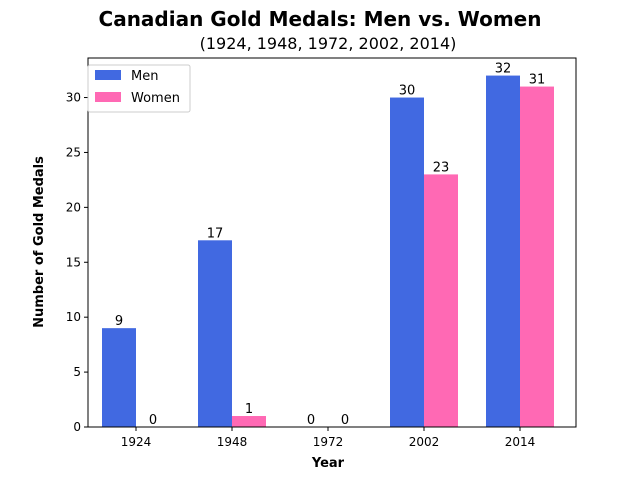 Image resolution: width=640 pixels, height=480 pixels. I want to click on legend-swatch-men, so click(108, 75).